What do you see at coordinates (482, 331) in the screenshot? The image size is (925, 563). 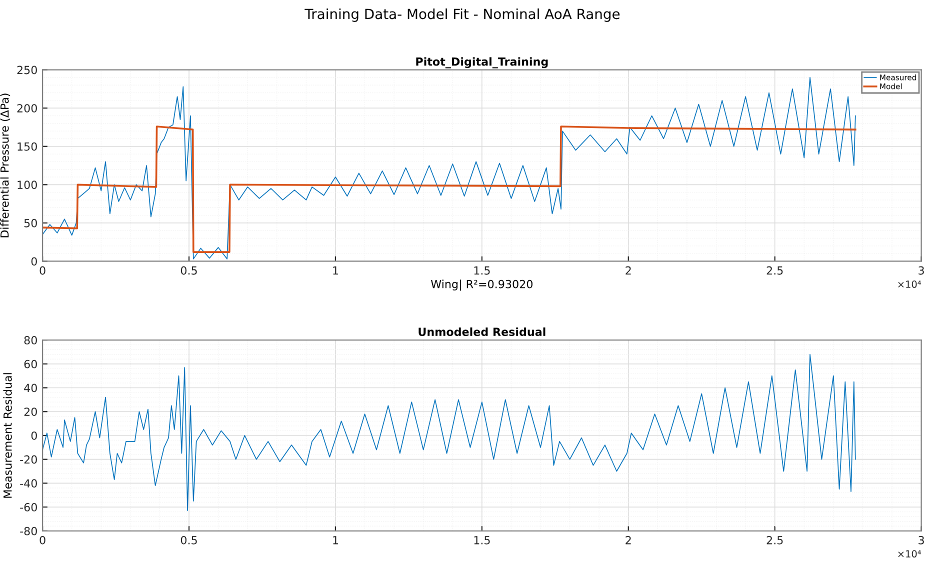 I see `chart-title: Unmodeled Residual` at bounding box center [482, 331].